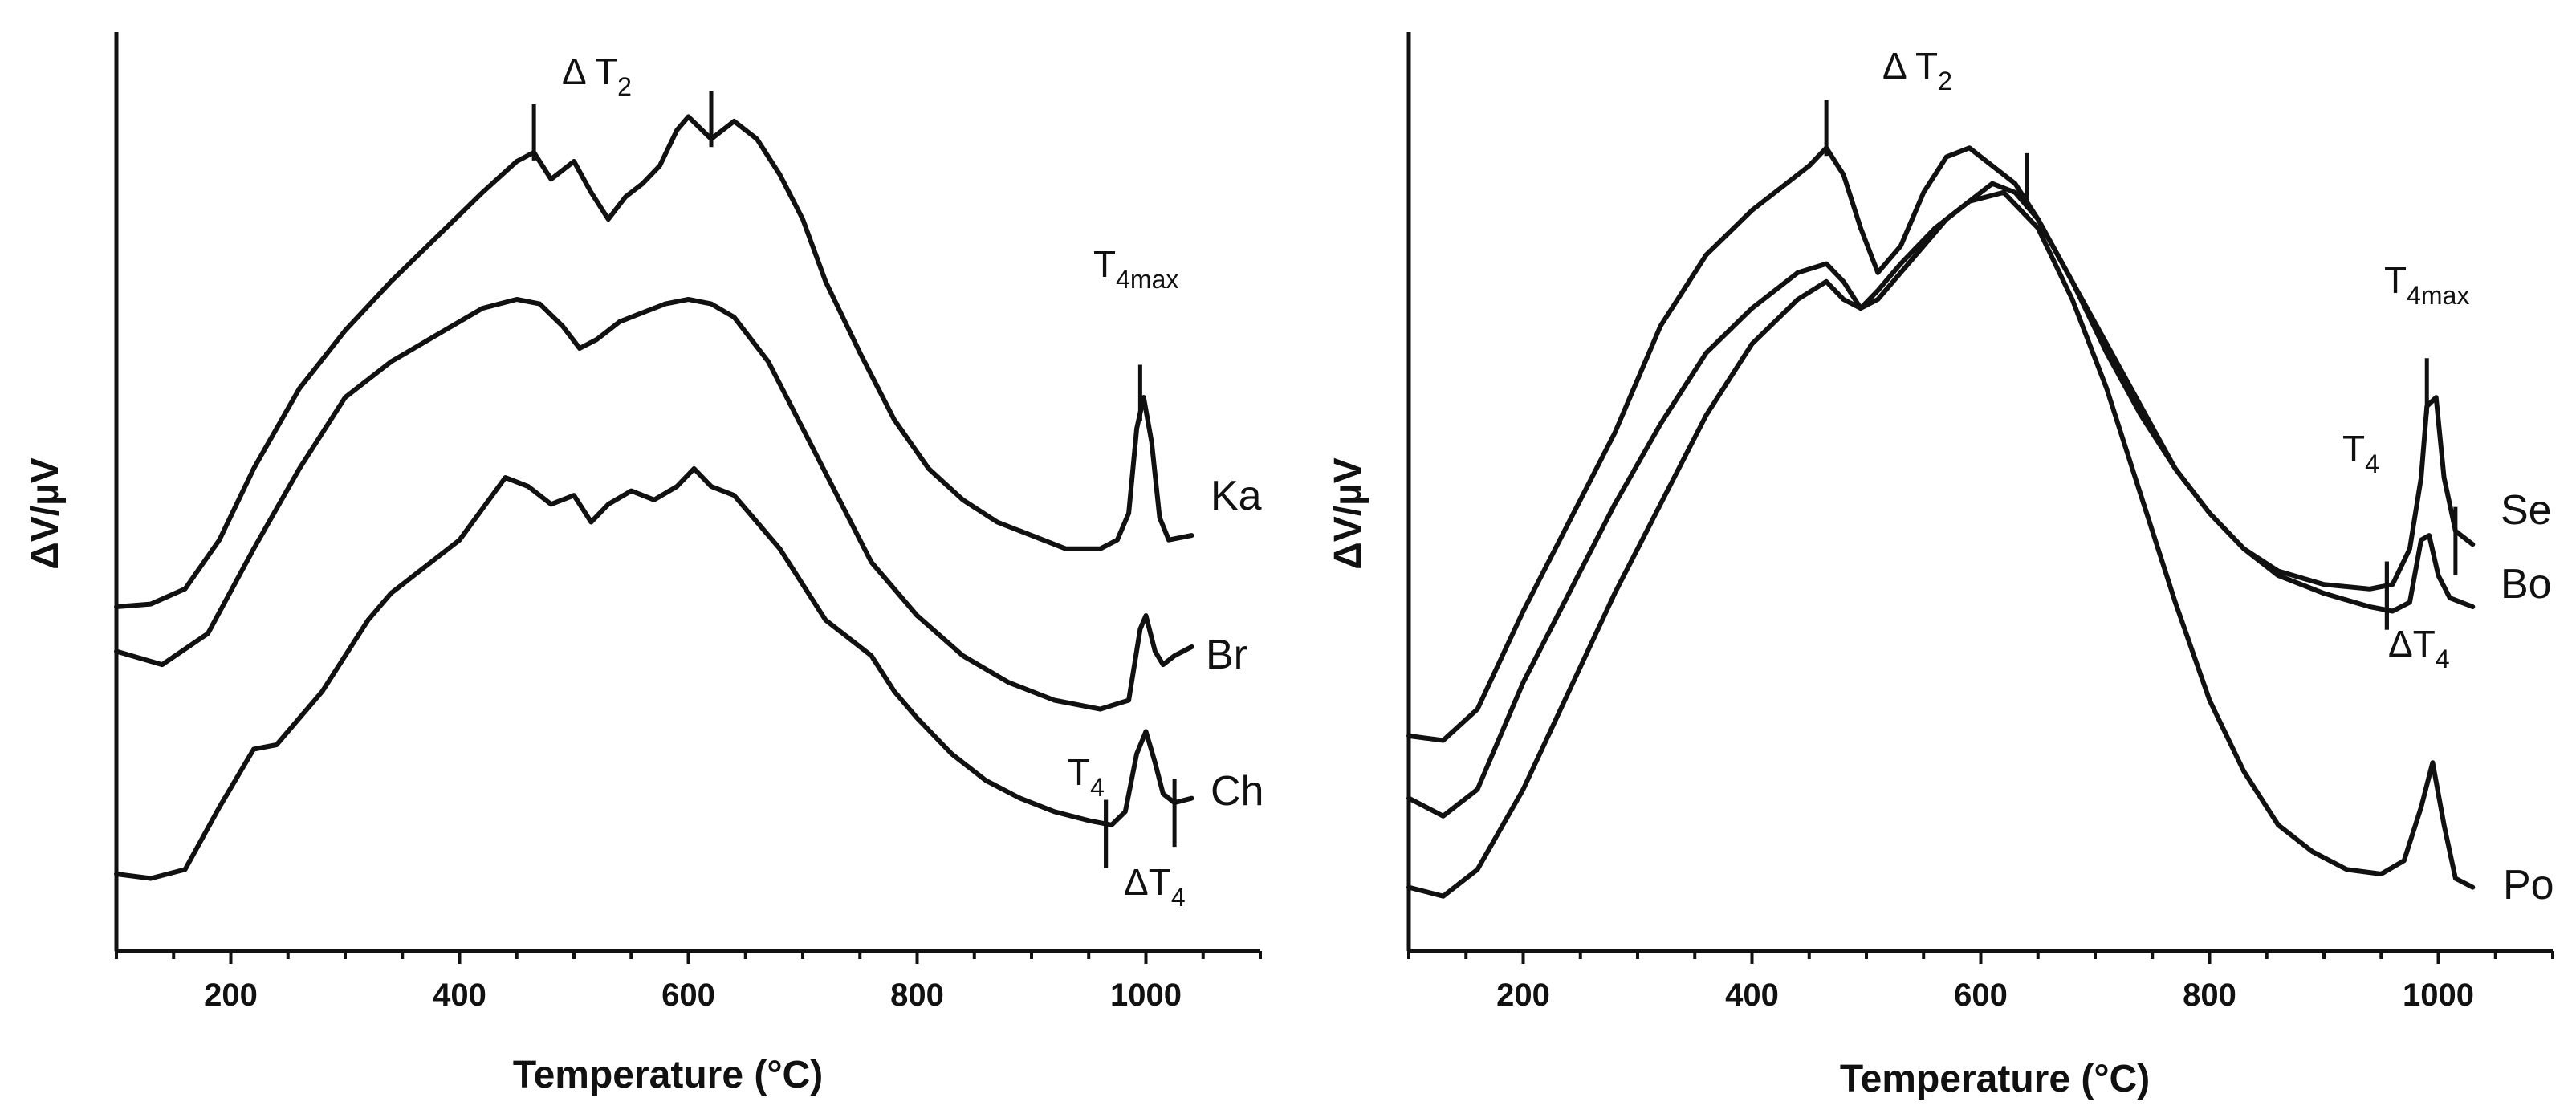  I want to click on curve-labels-left: Ka Br Ch, so click(1235, 644).